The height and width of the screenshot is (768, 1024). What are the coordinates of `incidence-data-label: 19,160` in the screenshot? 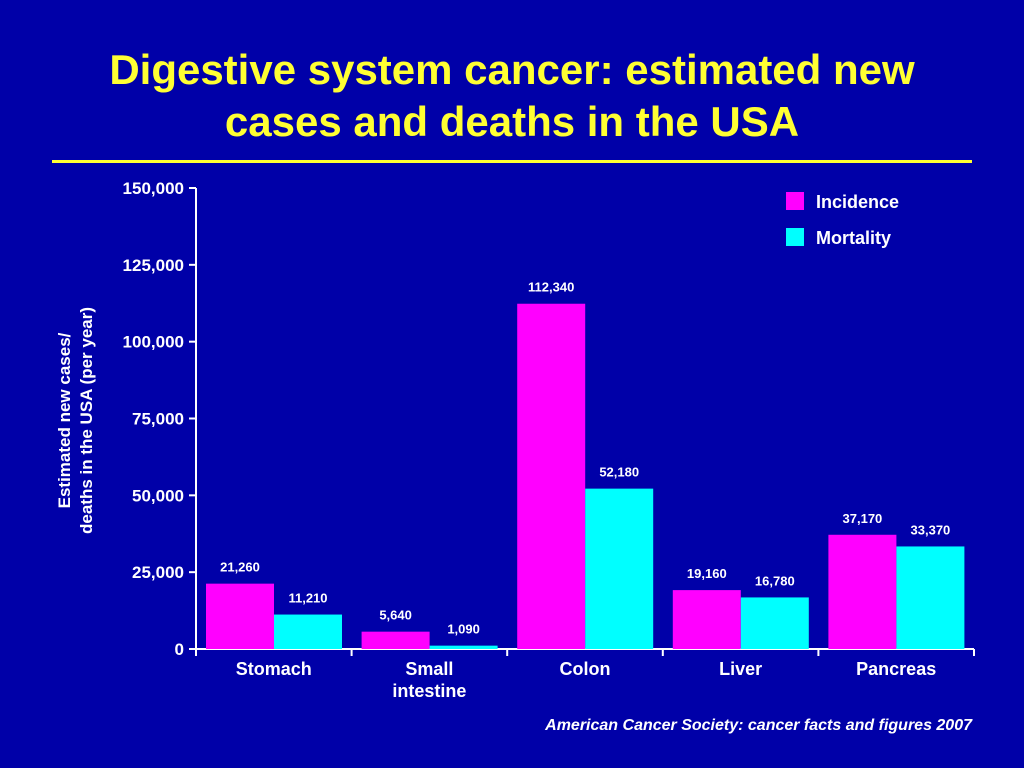 It's located at (707, 573).